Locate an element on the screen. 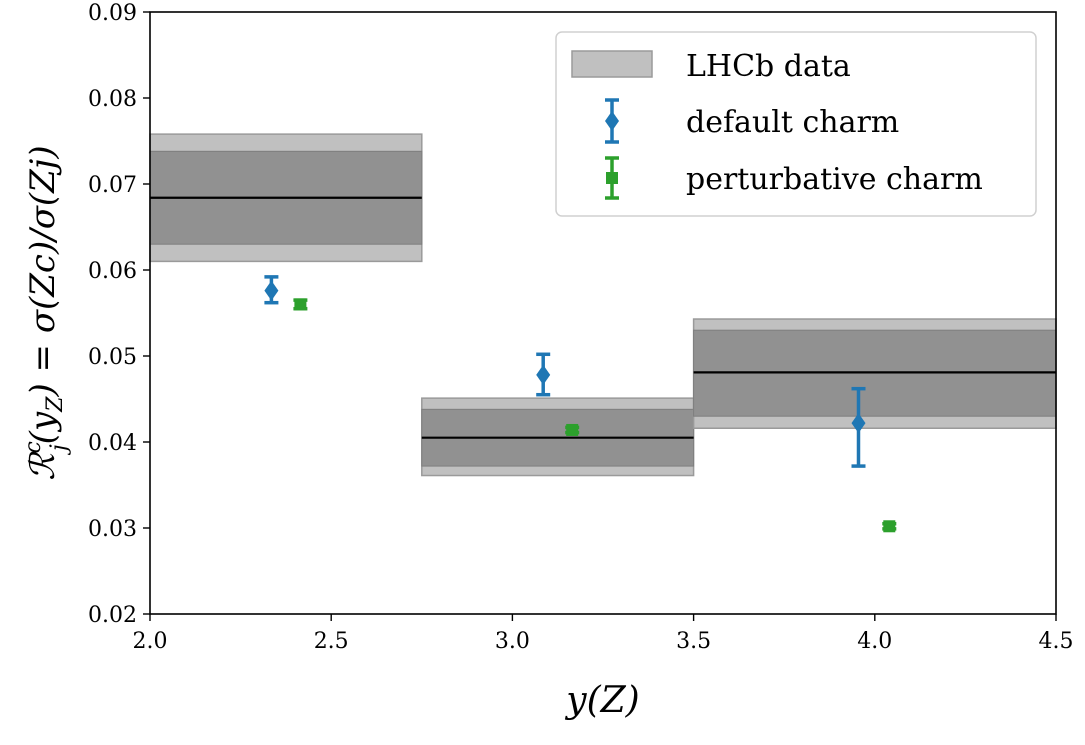 The image size is (1085, 745). x-tick-label: 3.5 is located at coordinates (693, 641).